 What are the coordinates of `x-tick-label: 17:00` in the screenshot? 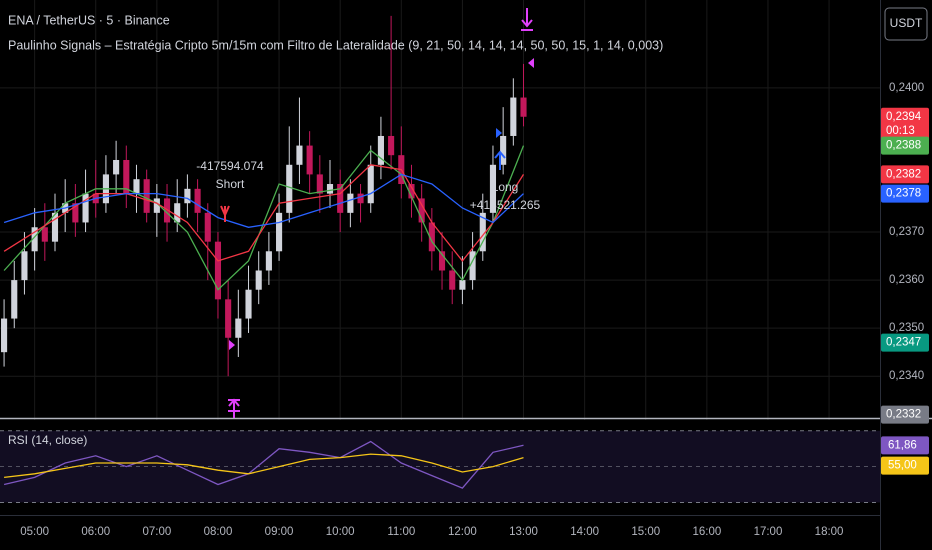 It's located at (768, 532).